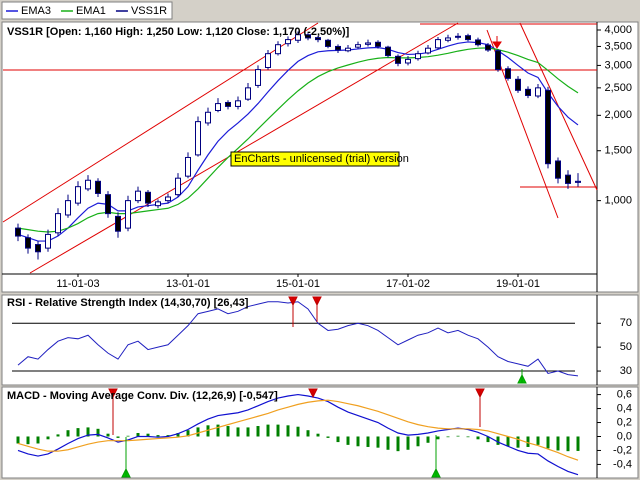 This screenshot has width=640, height=480. I want to click on watermark: EnCharts - unlicensed (trial) version, so click(321, 159).